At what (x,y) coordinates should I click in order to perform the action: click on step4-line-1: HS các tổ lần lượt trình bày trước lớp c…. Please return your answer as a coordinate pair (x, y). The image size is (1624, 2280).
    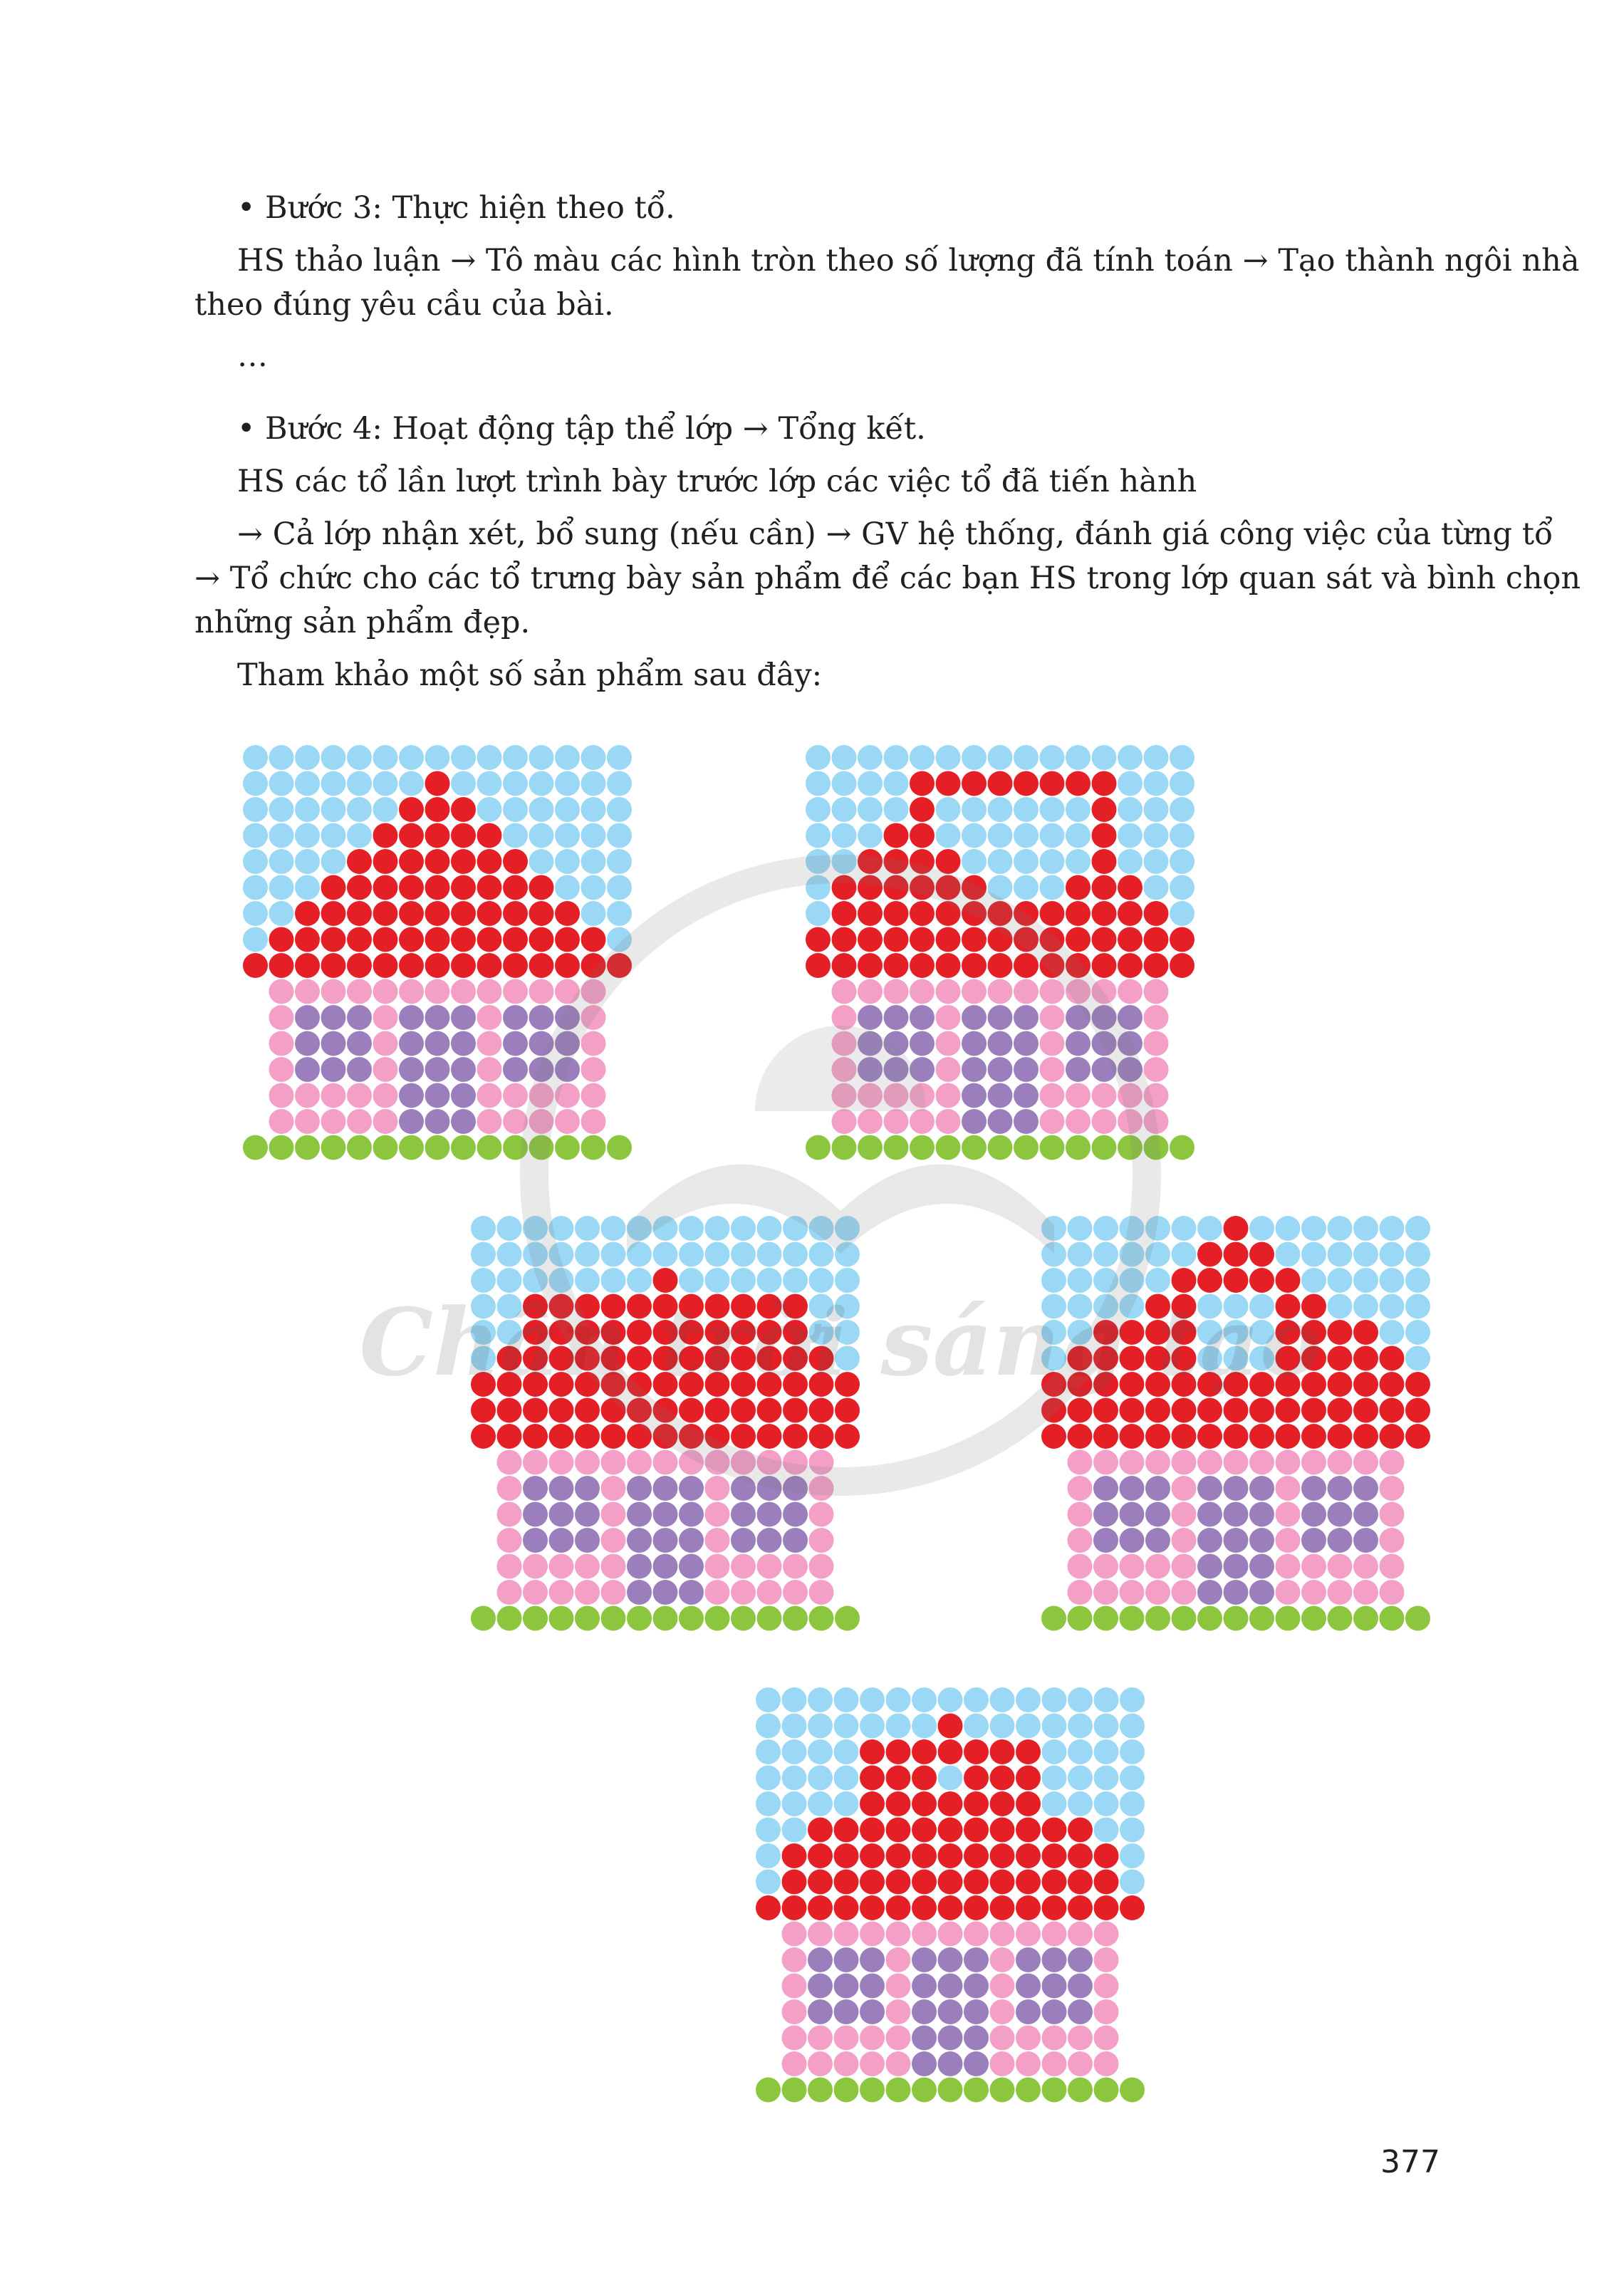
    Looking at the image, I should click on (717, 481).